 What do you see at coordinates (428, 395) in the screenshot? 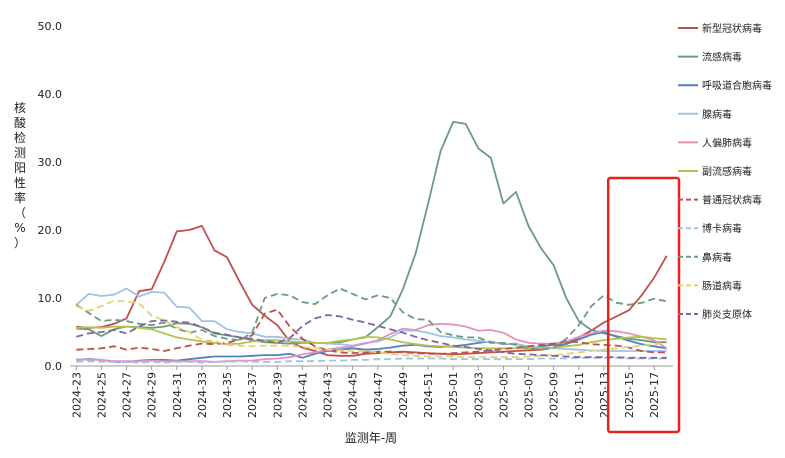
I see `x-tick-label: 2024-51` at bounding box center [428, 395].